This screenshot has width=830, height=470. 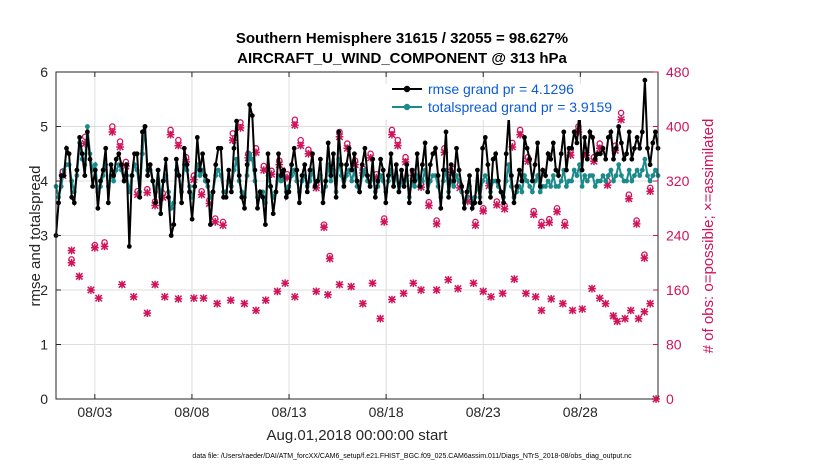 I want to click on x-tick-label: 08/13, so click(x=289, y=412).